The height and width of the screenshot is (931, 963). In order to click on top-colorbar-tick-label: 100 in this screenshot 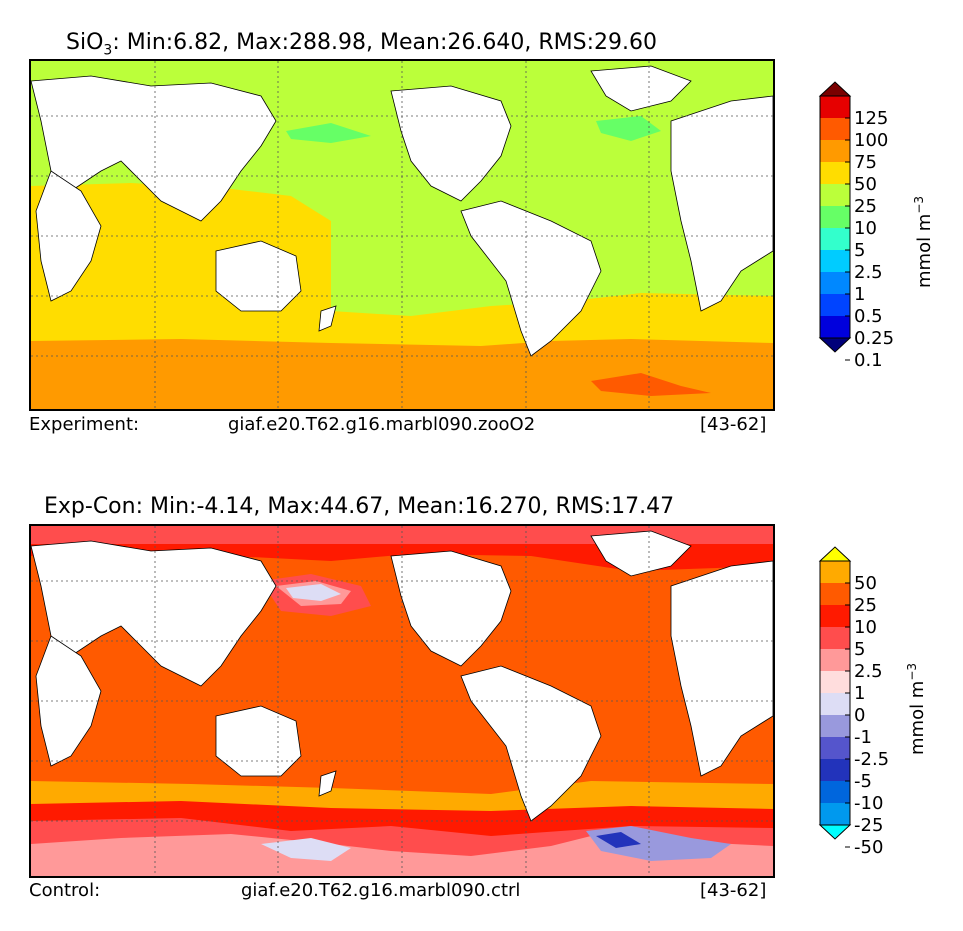, I will do `click(871, 140)`.